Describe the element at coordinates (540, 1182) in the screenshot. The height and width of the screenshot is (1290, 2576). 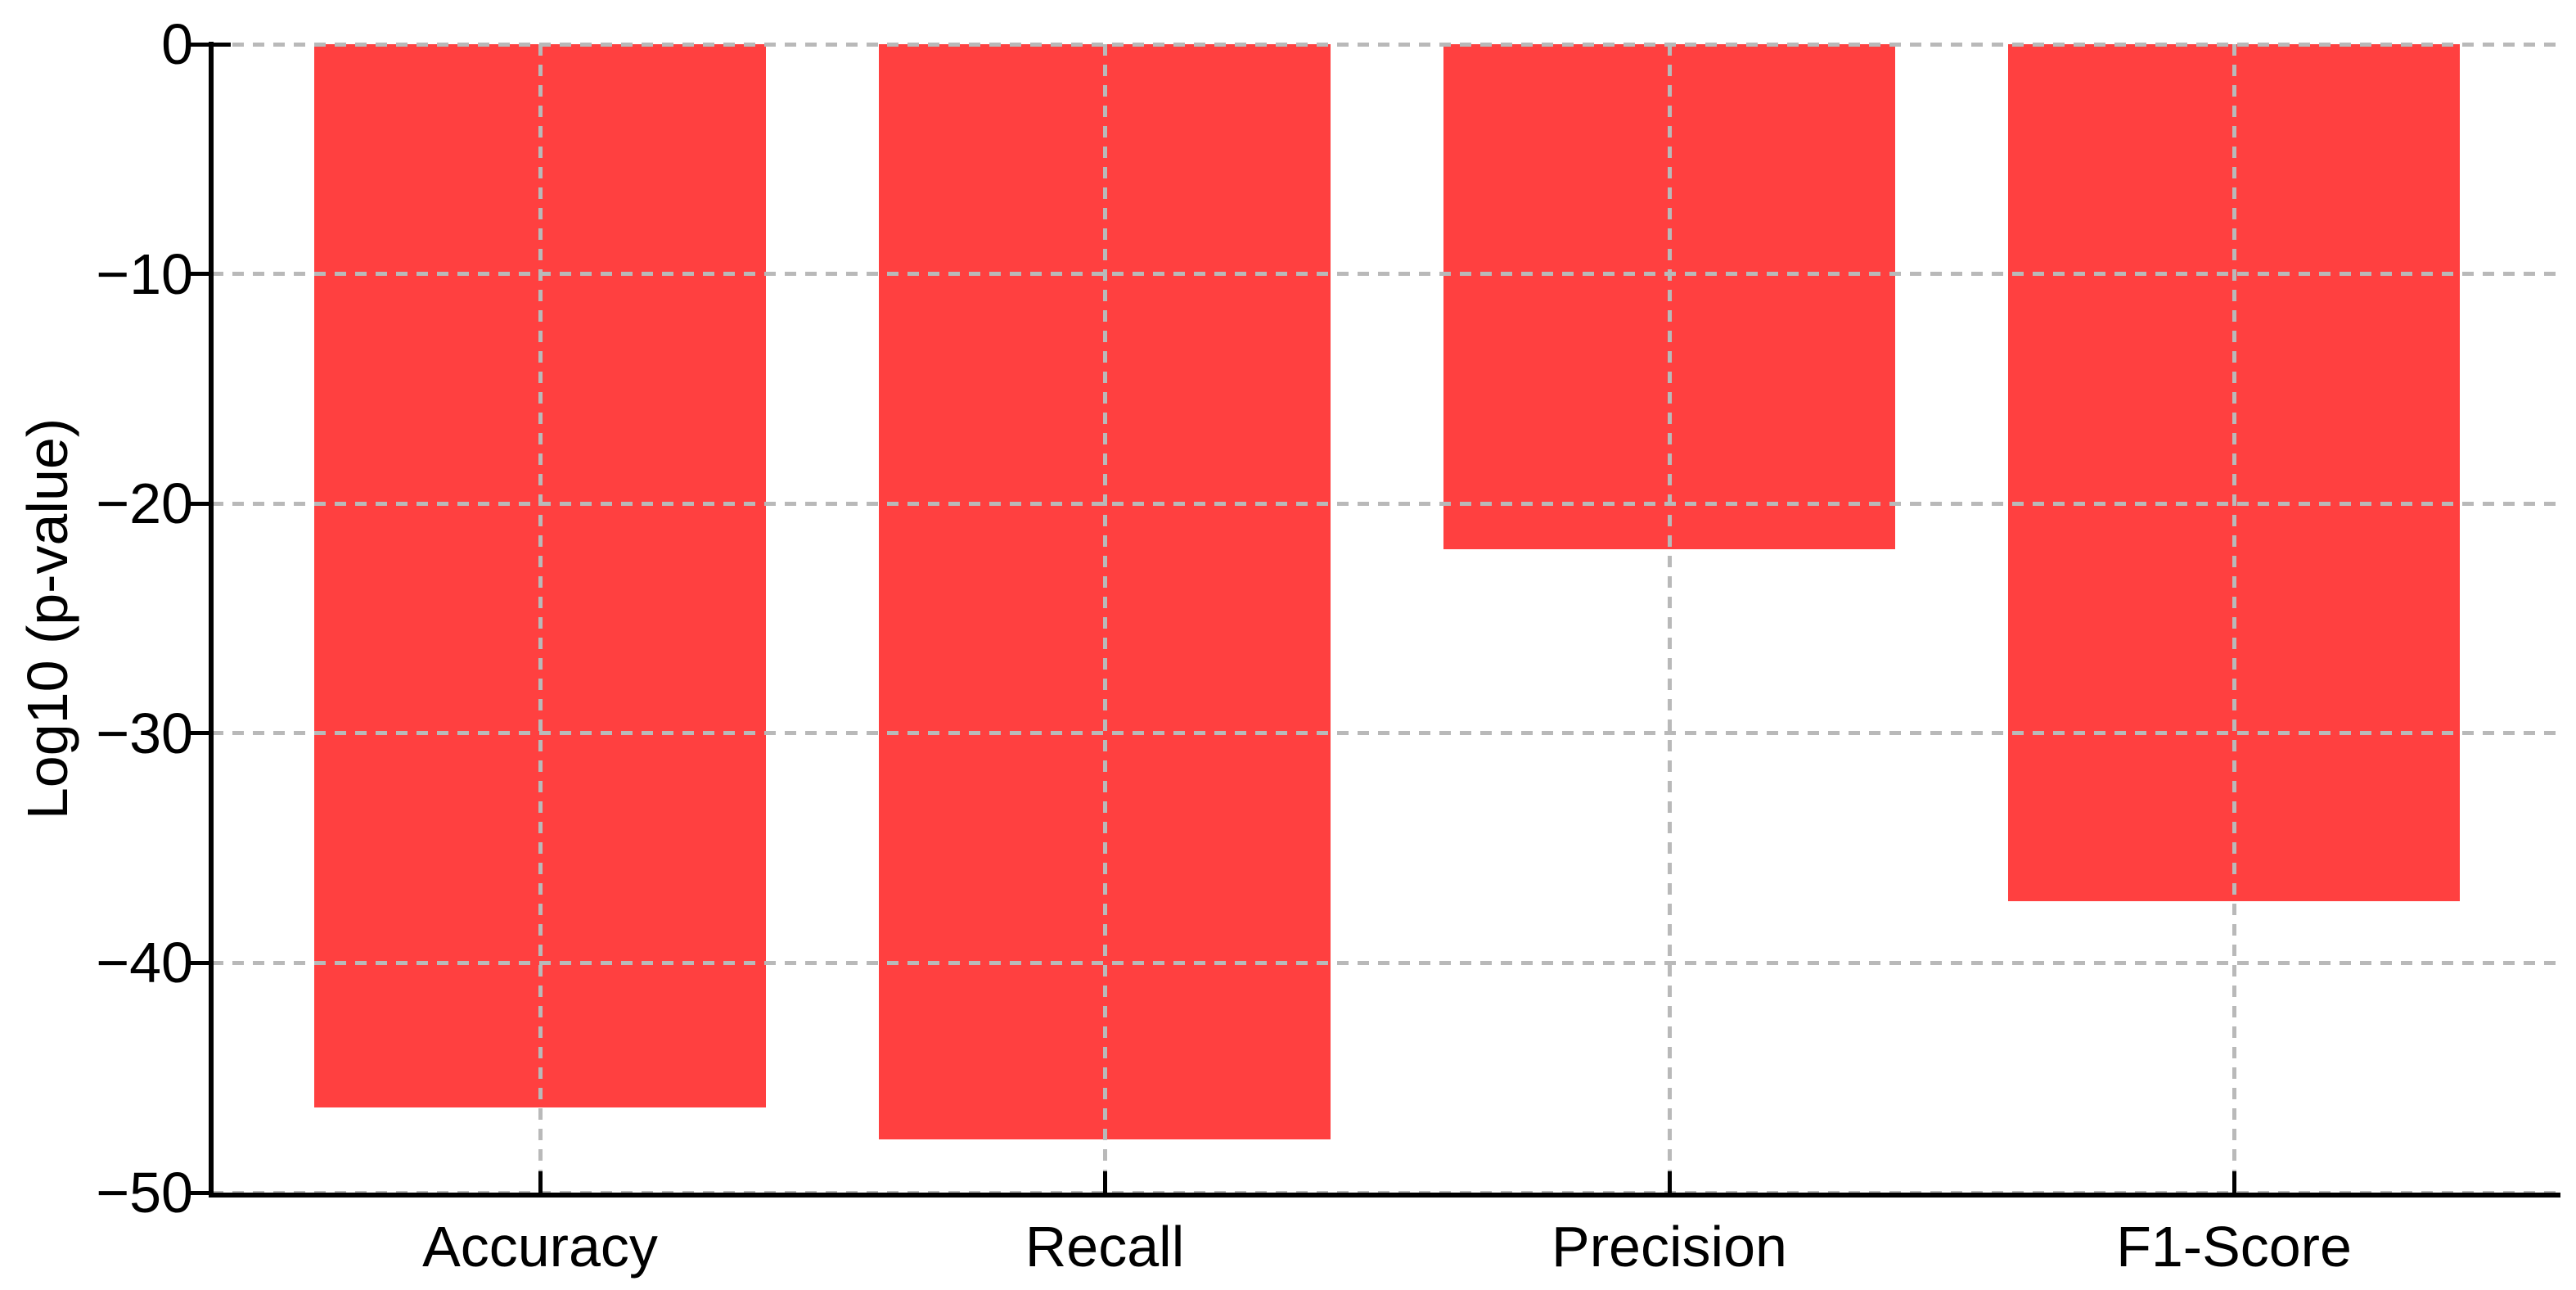
I see `xtick-accuracy` at that location.